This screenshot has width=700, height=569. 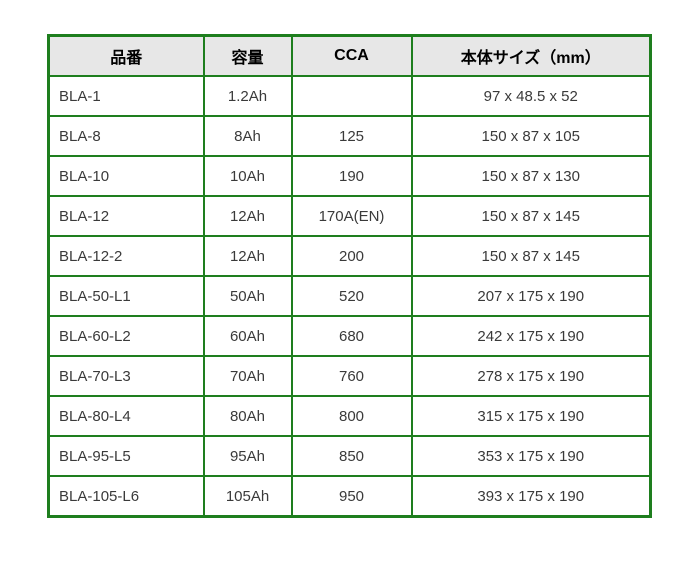 I want to click on cell-body-size: 278 x 175 x 190, so click(x=531, y=376).